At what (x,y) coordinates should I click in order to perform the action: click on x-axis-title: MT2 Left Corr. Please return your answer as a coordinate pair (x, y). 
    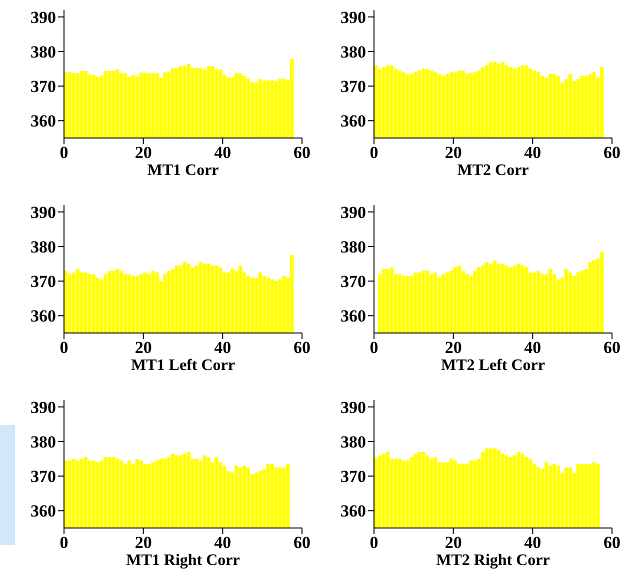
    Looking at the image, I should click on (493, 365).